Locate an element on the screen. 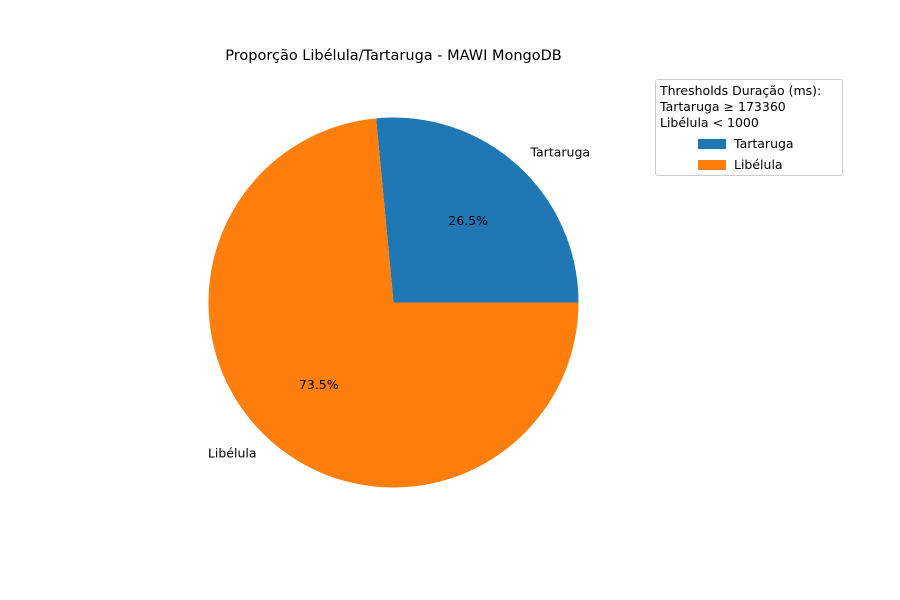 This screenshot has width=900, height=600. legend-item-libelula: Libélula is located at coordinates (770, 164).